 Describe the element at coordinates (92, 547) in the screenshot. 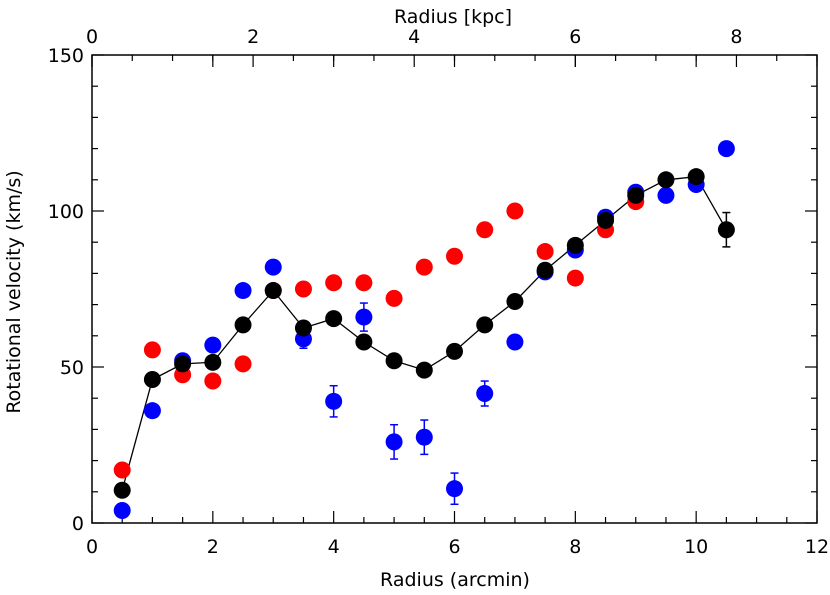

I see `x-tick-label: 0` at that location.